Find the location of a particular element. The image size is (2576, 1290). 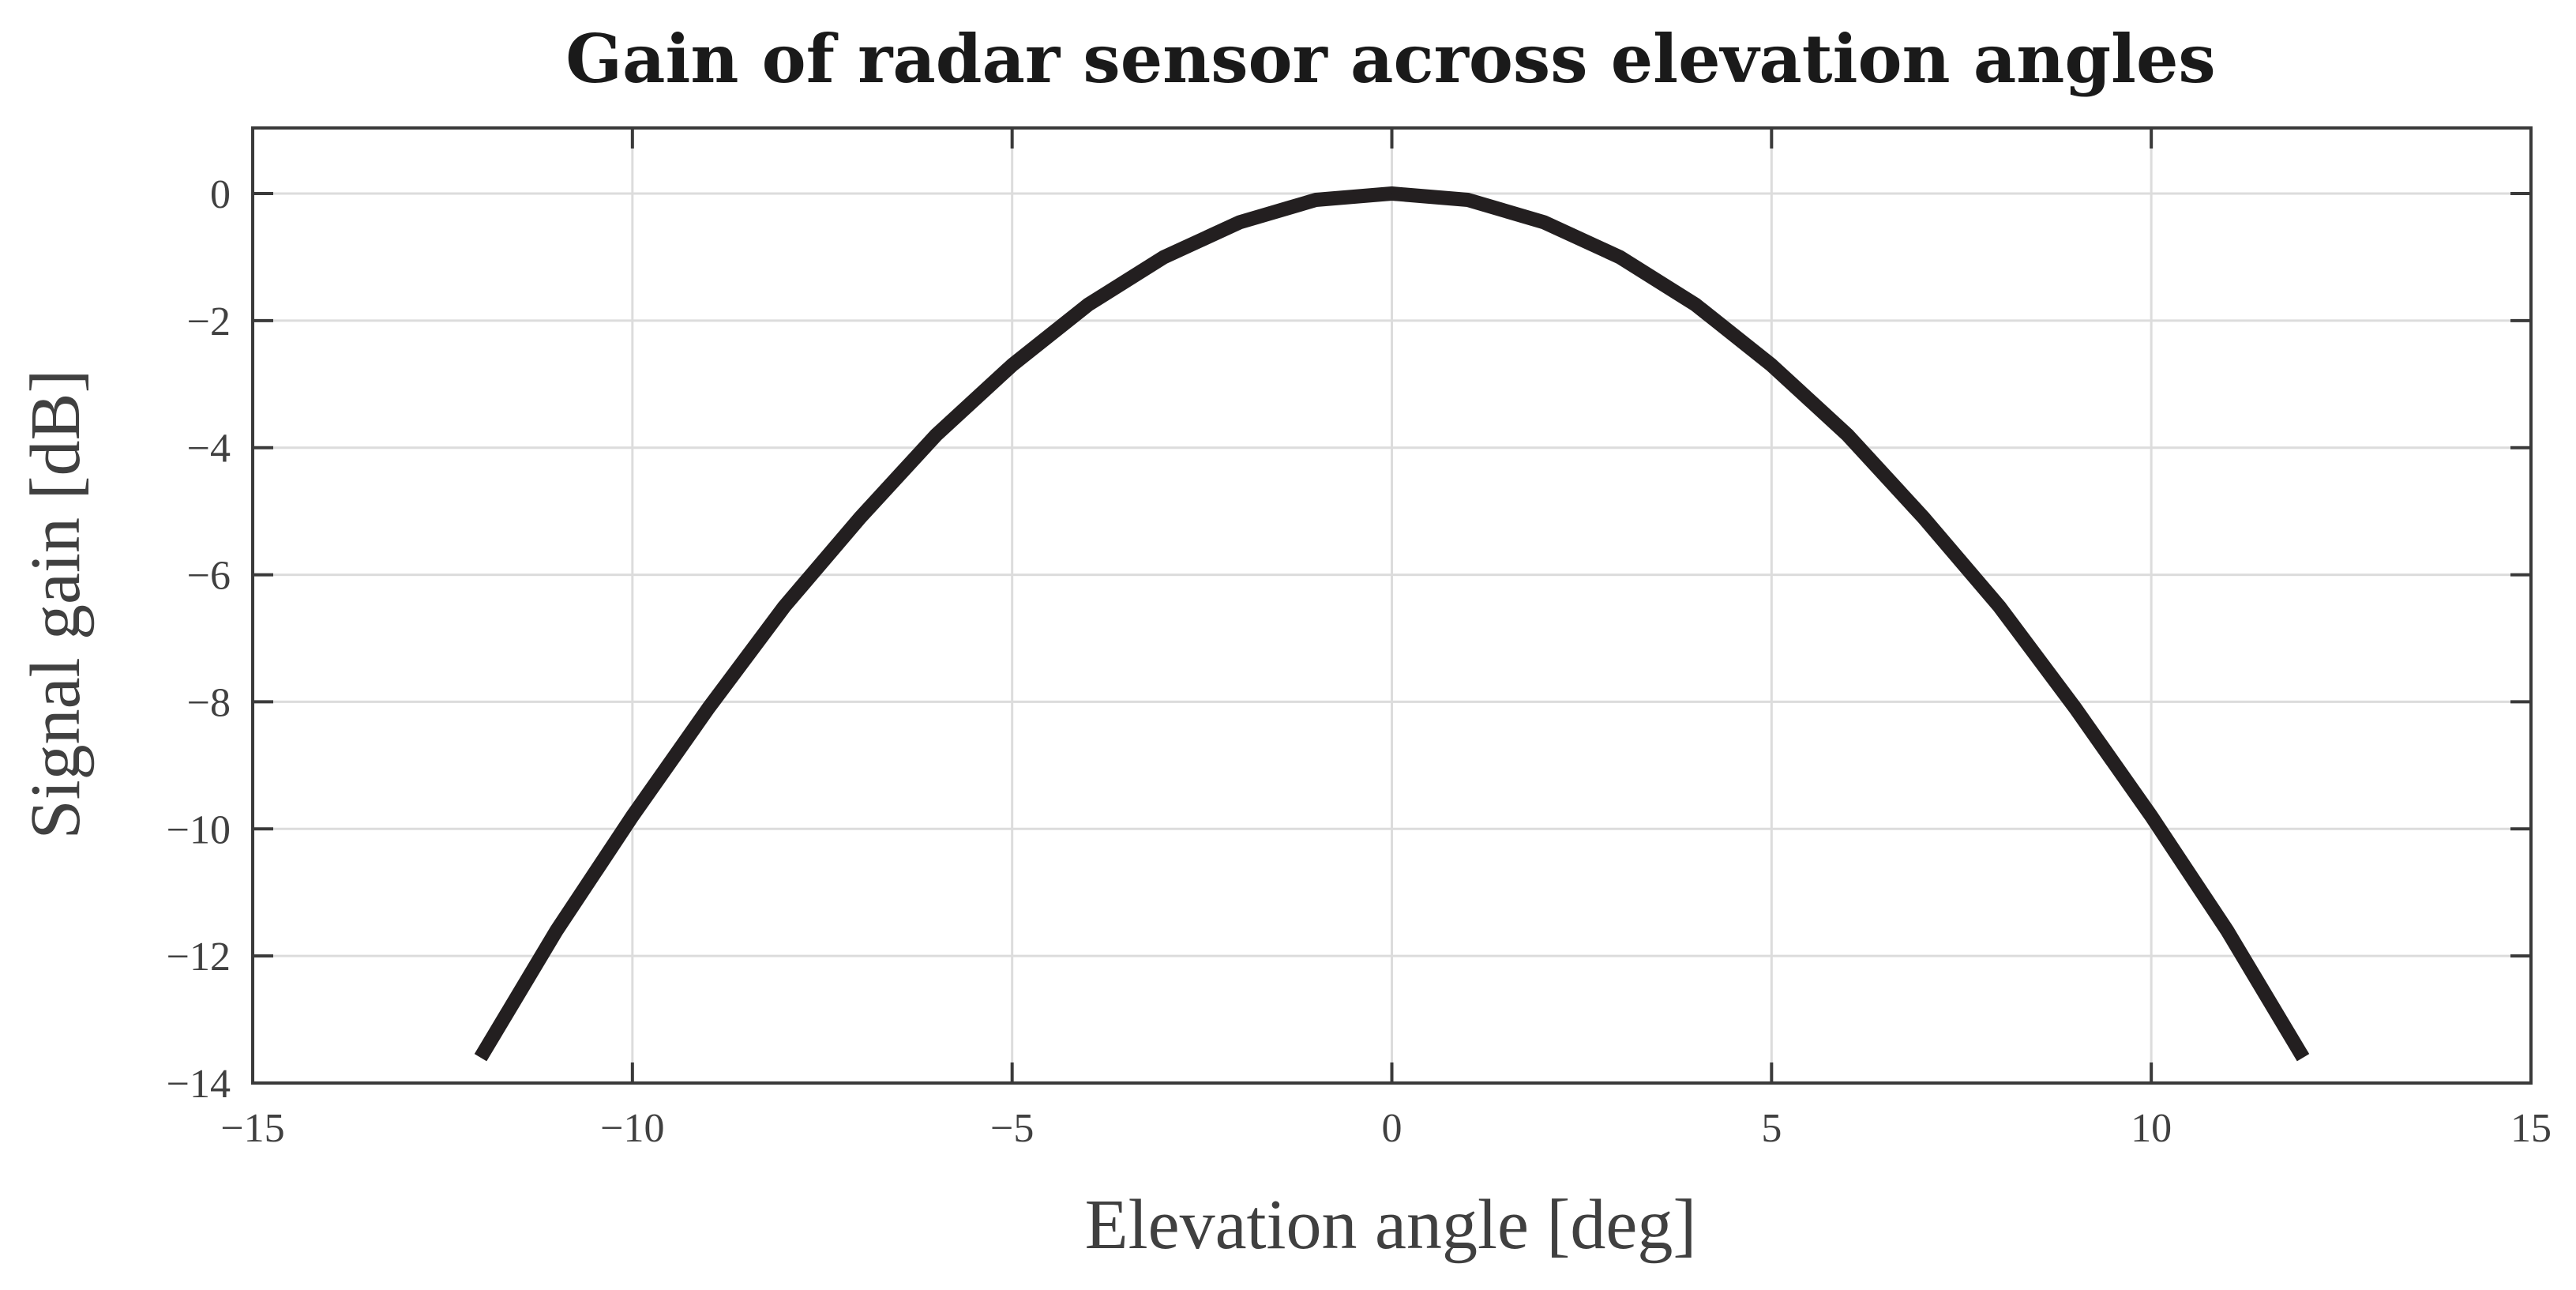

y-tick-label: −14 is located at coordinates (199, 1084).